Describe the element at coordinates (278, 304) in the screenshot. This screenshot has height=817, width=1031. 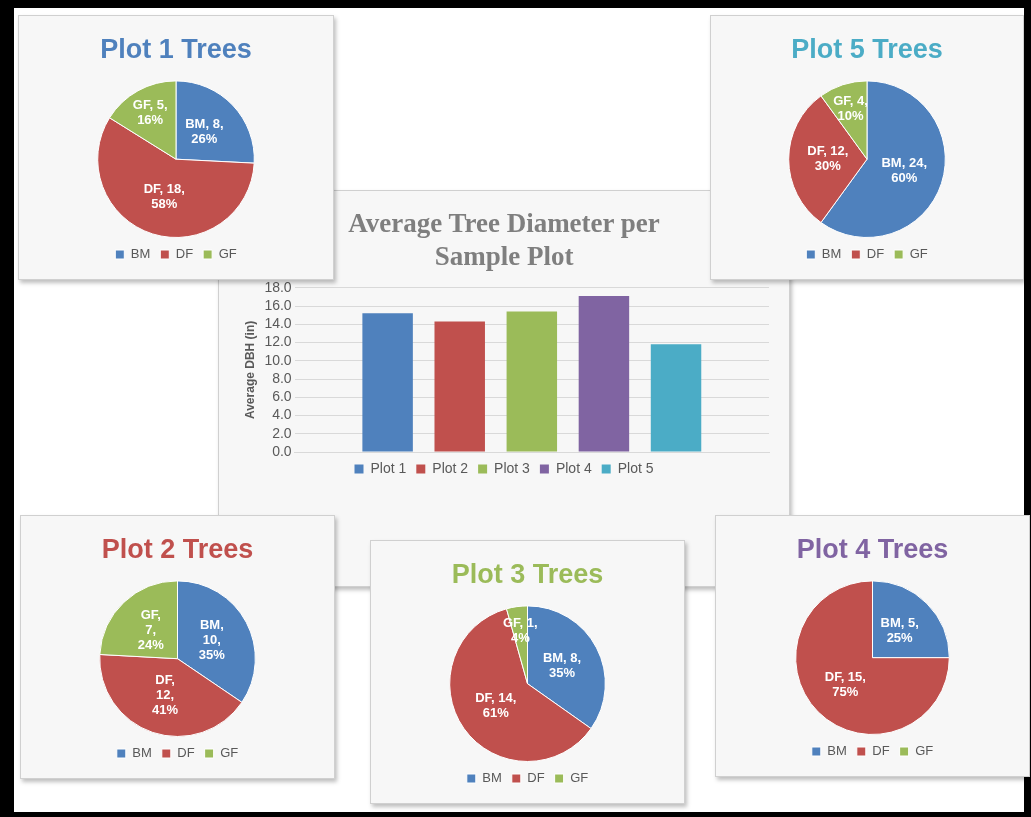
I see `y-tick-label: 16.0` at that location.